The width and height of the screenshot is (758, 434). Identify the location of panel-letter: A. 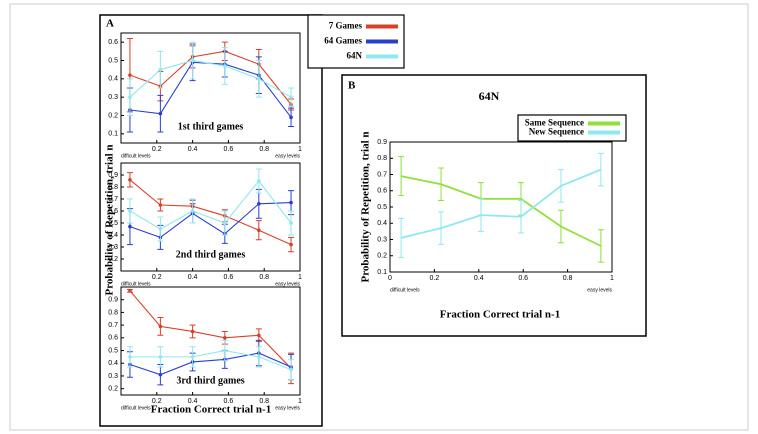
(110, 24).